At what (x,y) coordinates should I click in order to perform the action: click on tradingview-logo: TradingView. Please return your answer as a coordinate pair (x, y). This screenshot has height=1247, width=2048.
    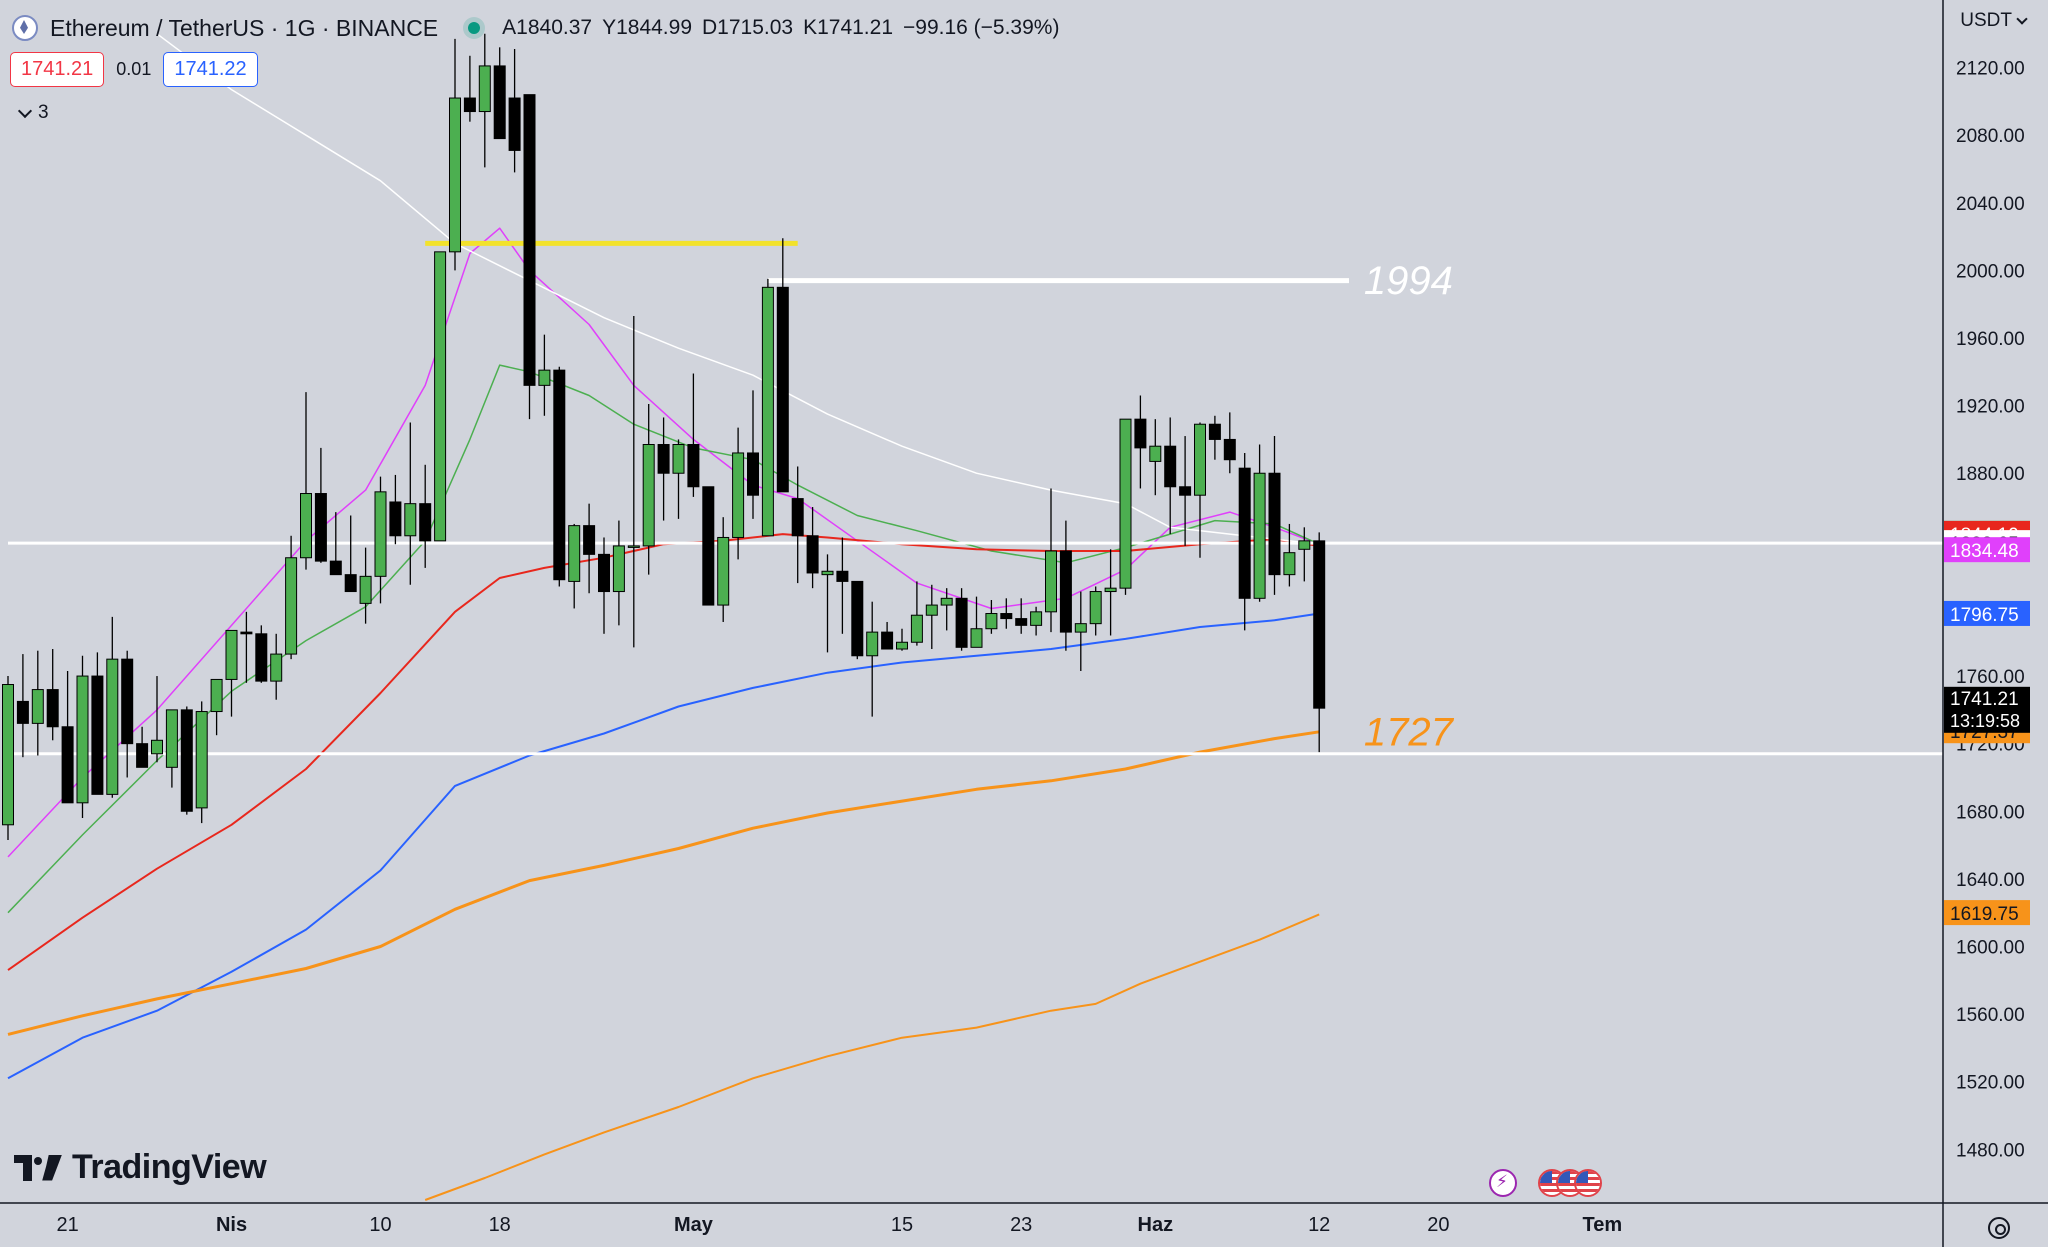
    Looking at the image, I should click on (140, 1167).